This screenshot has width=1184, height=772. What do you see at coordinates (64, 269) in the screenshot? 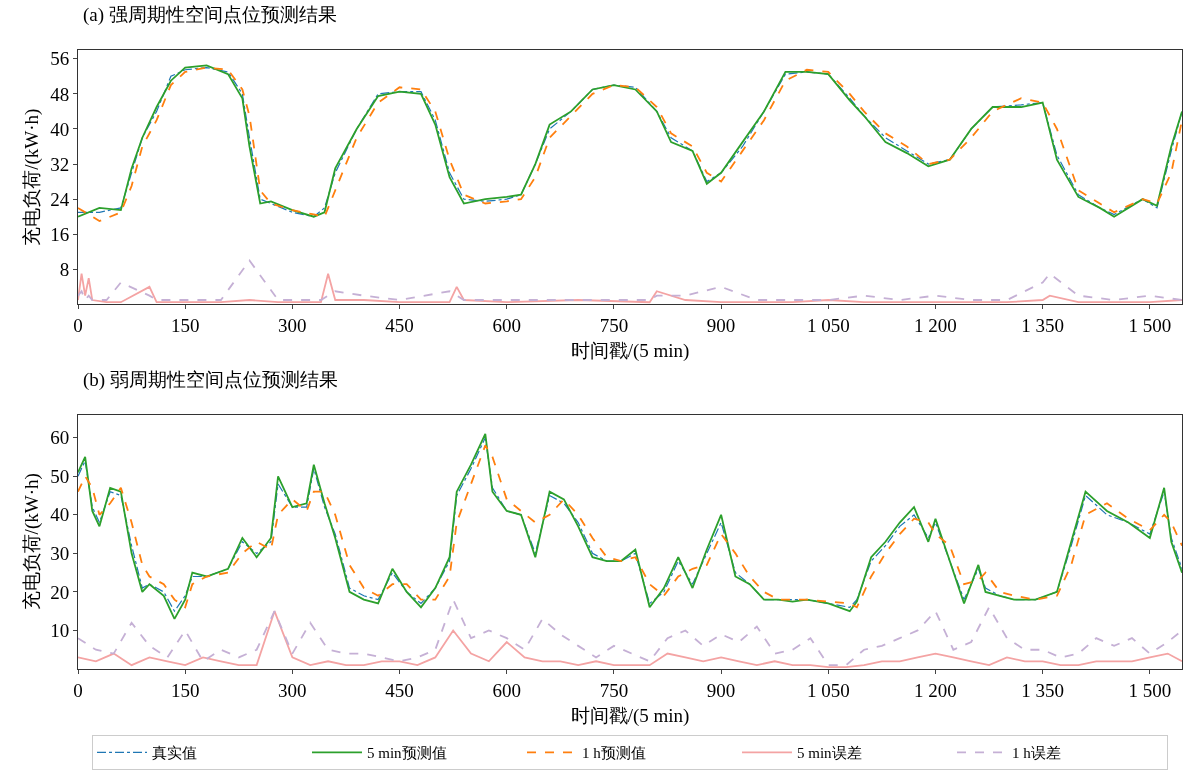
I see `y-tick-label: 8` at bounding box center [64, 269].